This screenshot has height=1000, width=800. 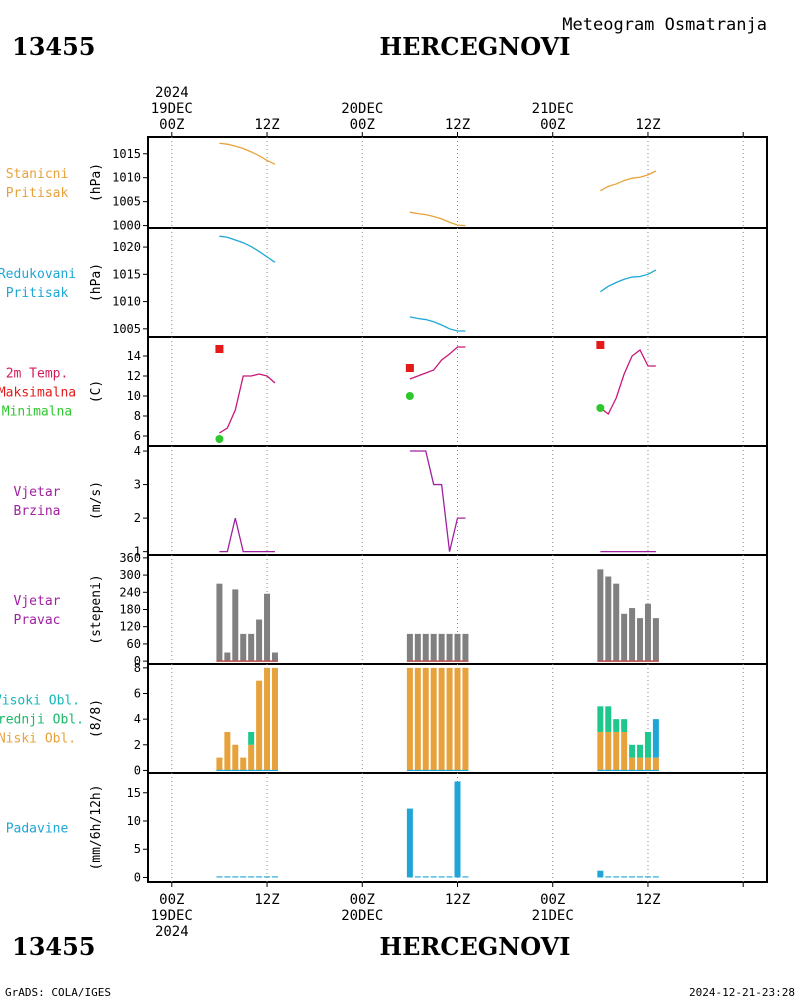 What do you see at coordinates (384, 391) in the screenshot?
I see `panel-temperature: 6 8 10 12 14 (C) 2m Temp. Maksimalna Minimalna` at bounding box center [384, 391].